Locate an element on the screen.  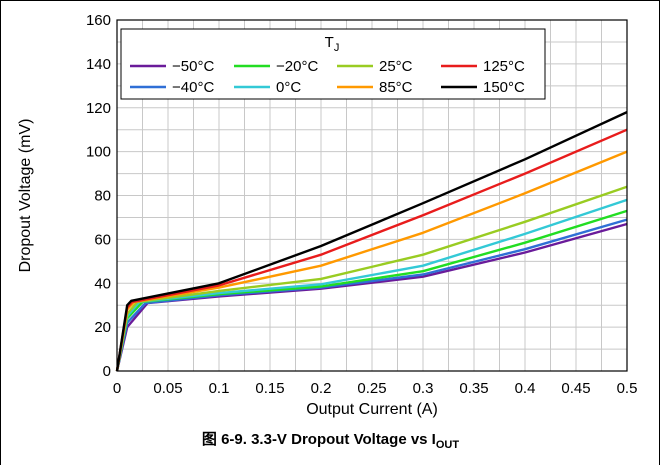
y-tick-label: 100 is located at coordinates (98, 152).